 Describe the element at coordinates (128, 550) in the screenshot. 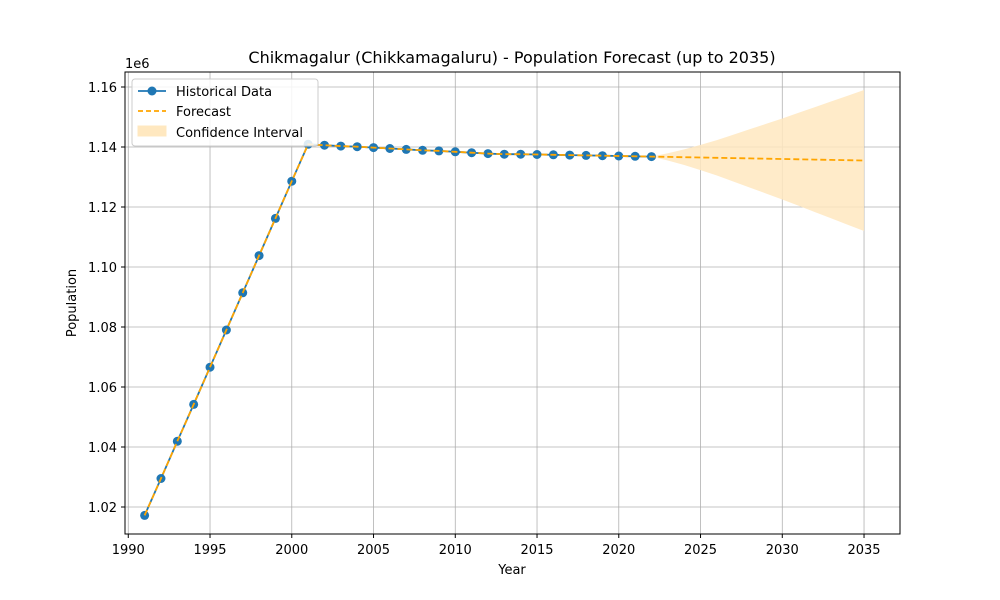

I see `x-tick-label: 1990` at that location.